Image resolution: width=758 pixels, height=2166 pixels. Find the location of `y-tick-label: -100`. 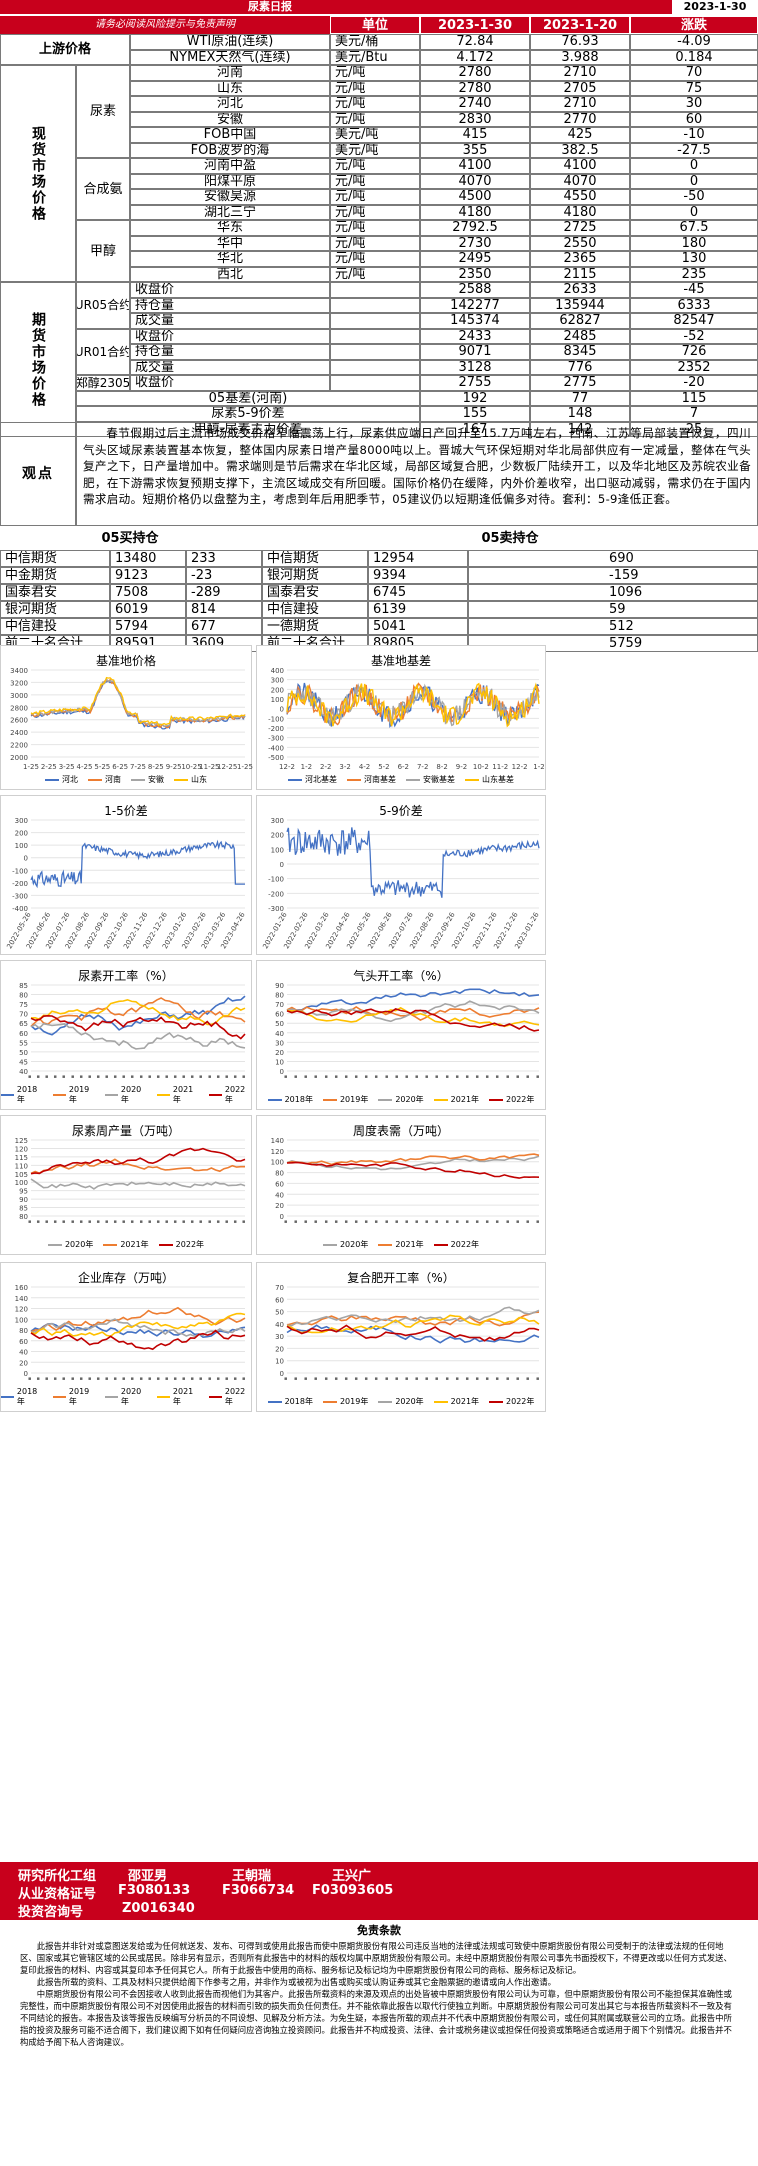

y-tick-label: -100 is located at coordinates (276, 719).